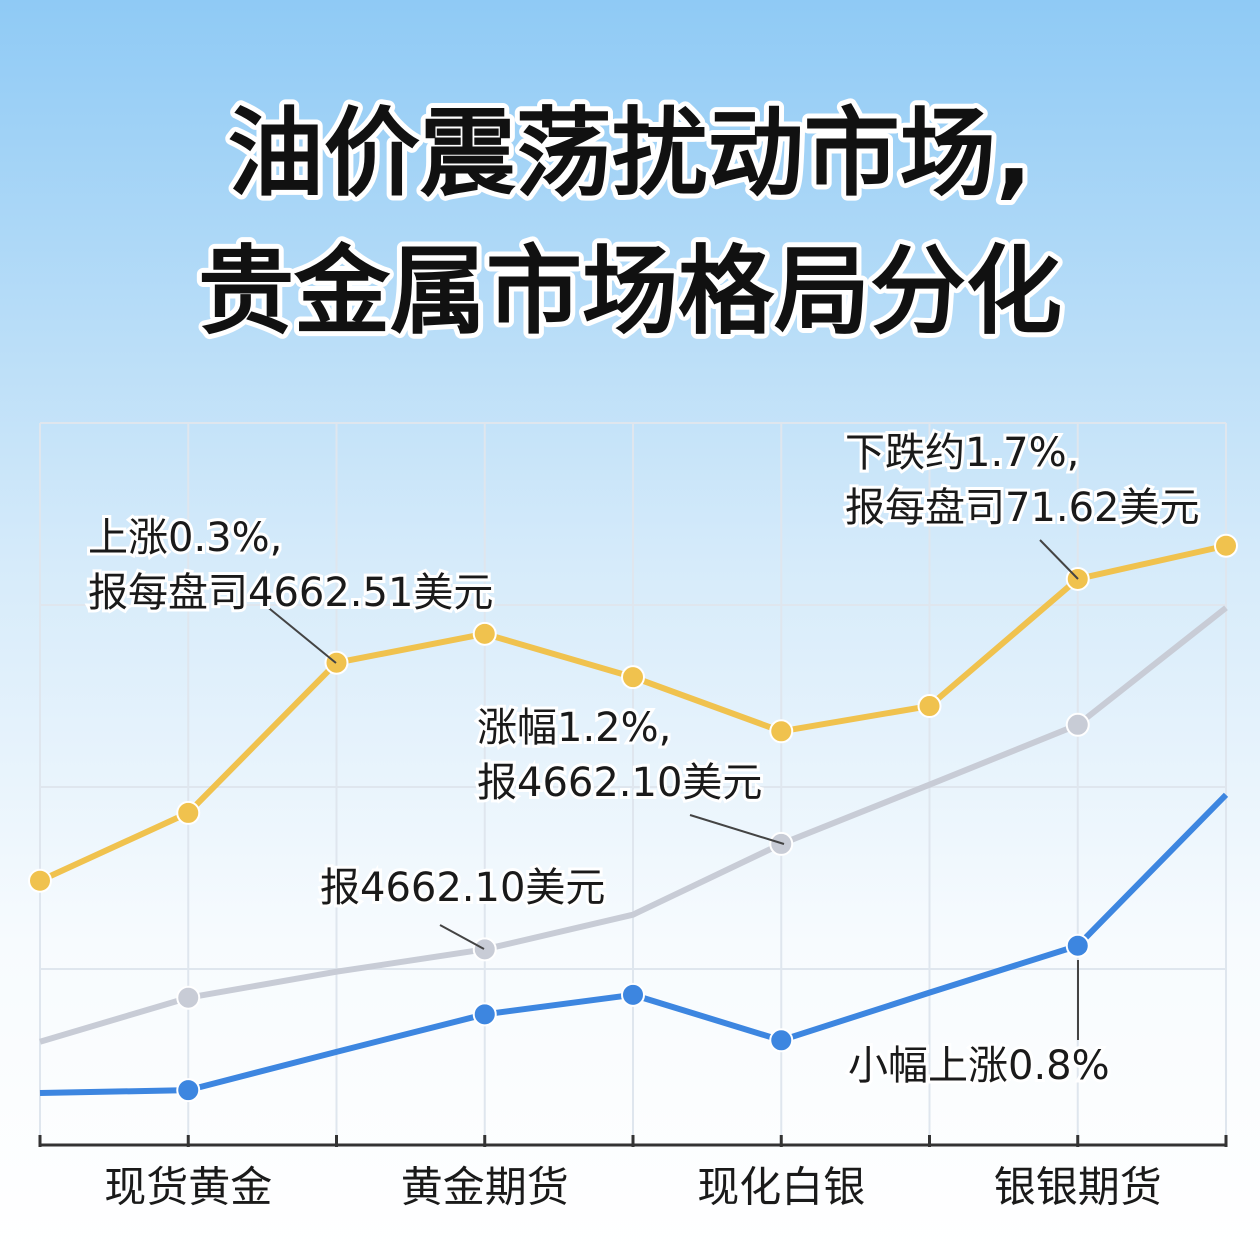 This screenshot has height=1256, width=1260. What do you see at coordinates (574, 728) in the screenshot?
I see `annotation: 涨幅1.2%,` at bounding box center [574, 728].